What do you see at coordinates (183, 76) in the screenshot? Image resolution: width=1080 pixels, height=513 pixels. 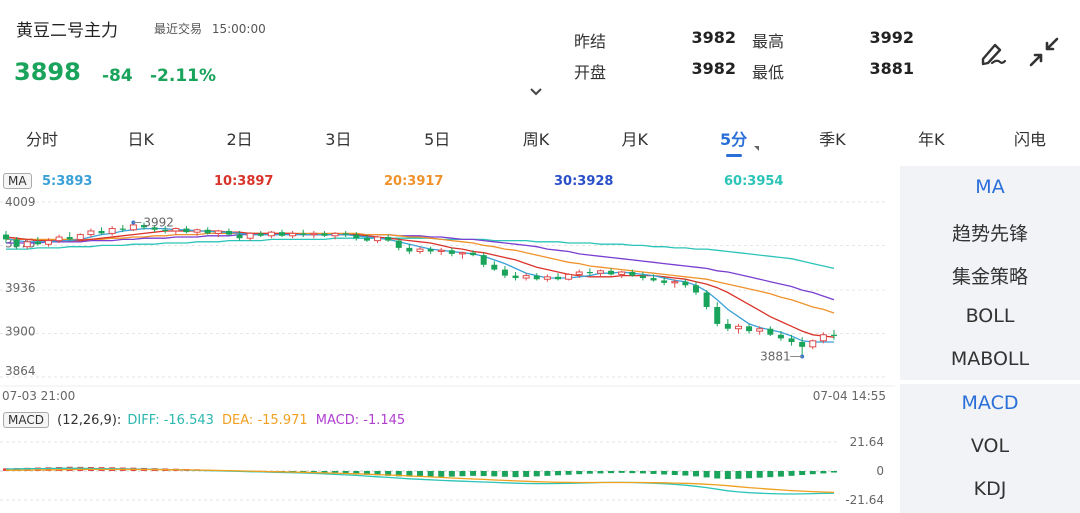 I see `price-change-pct: -2.11%` at bounding box center [183, 76].